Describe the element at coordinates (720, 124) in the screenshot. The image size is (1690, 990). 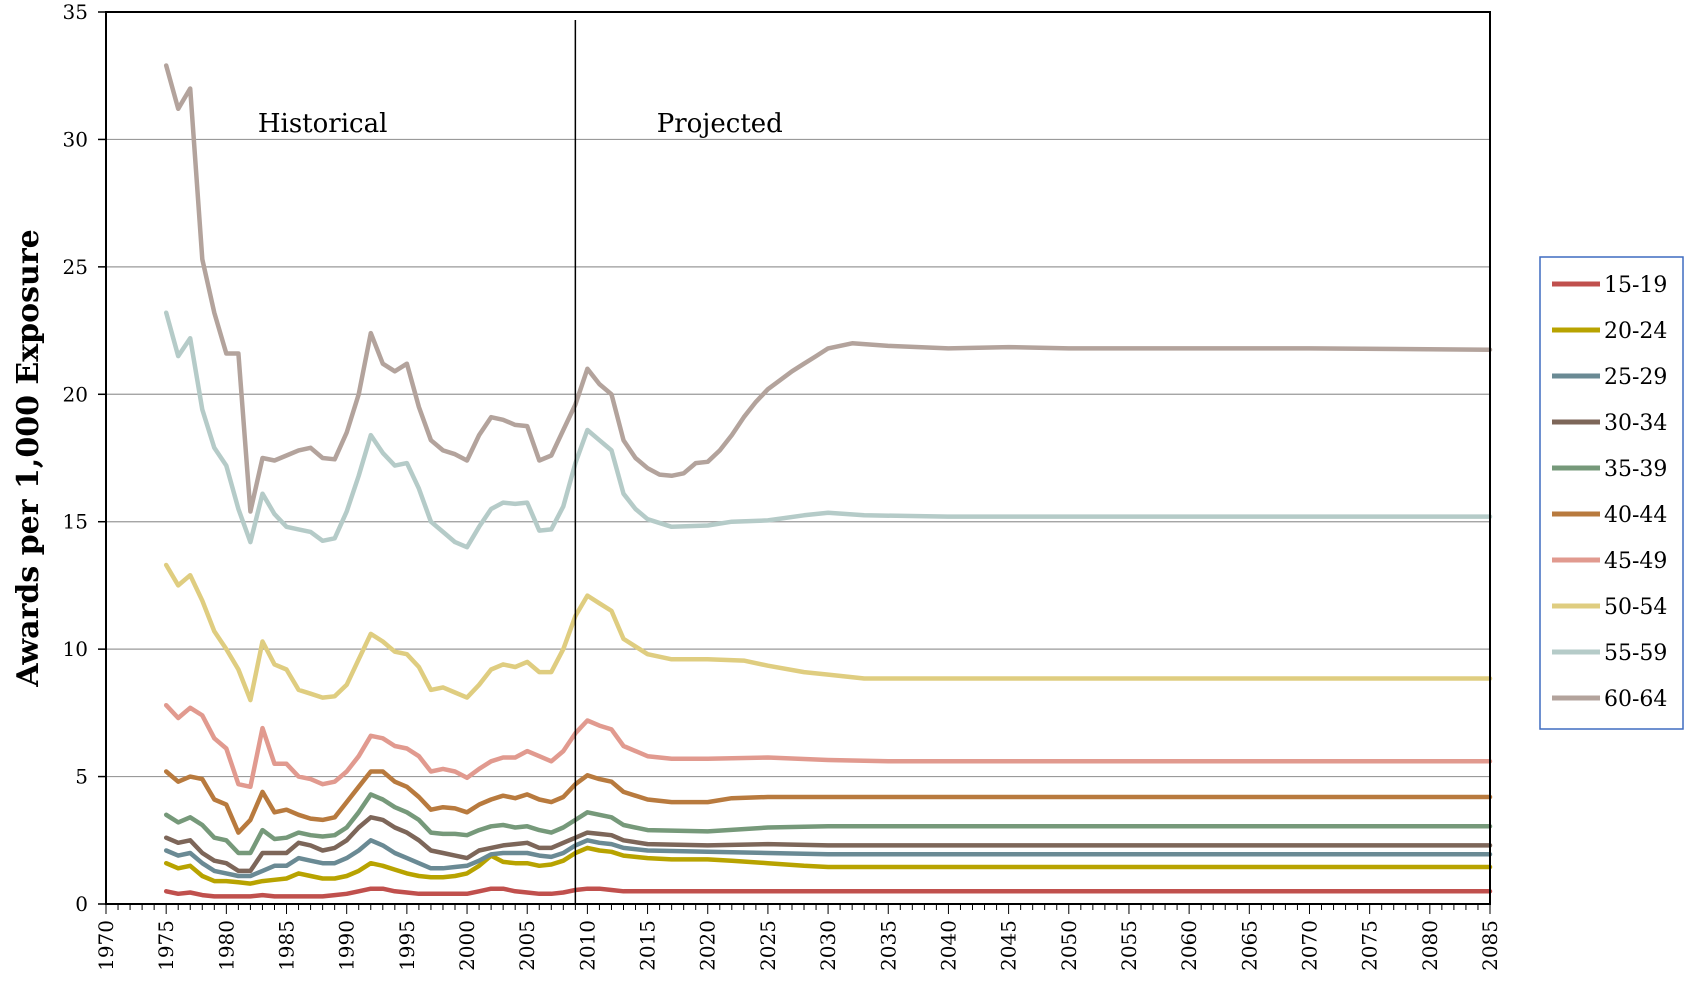
I see `annotation-projected: Projected` at that location.